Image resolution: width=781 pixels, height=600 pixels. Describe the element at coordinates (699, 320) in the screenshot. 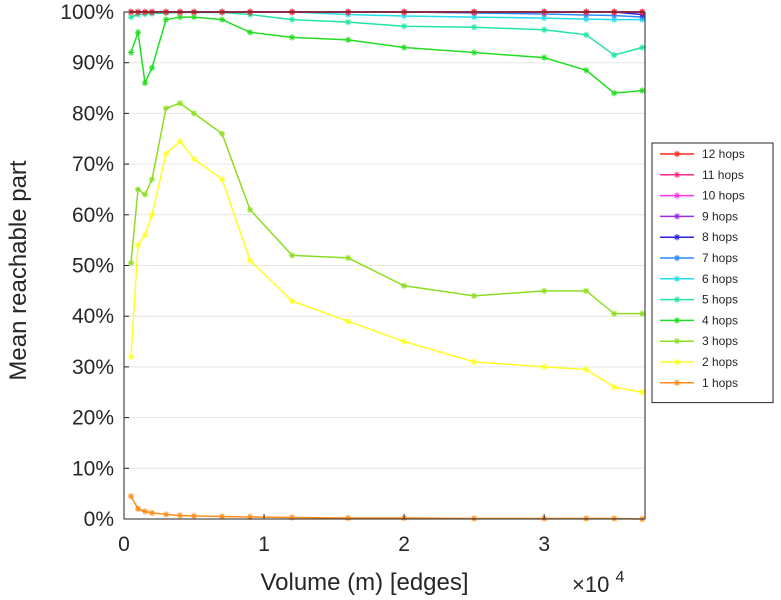

I see `legend-item: 4 hops` at that location.